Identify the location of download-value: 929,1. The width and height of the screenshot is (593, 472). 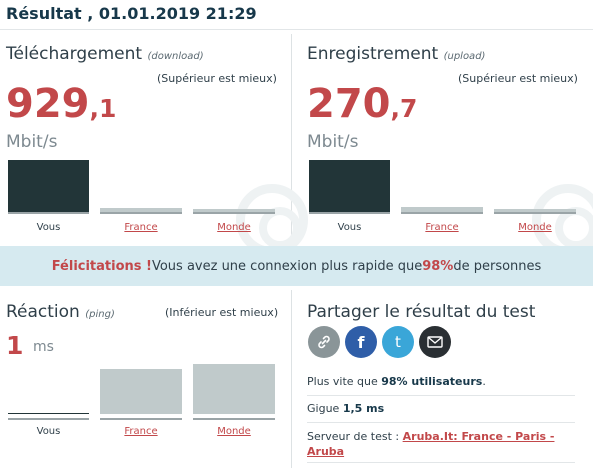
(61, 104).